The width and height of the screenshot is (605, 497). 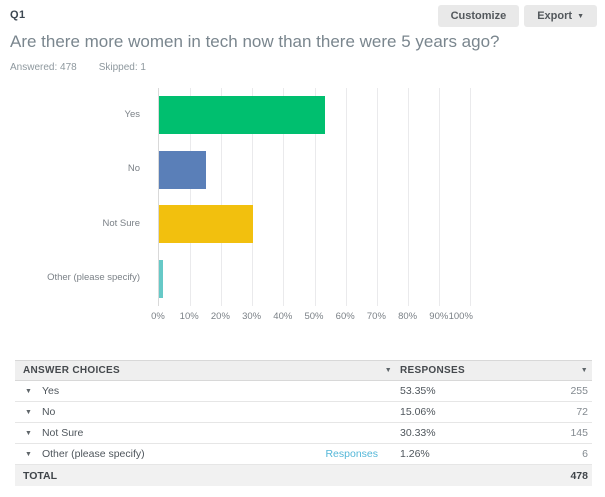 What do you see at coordinates (18, 15) in the screenshot?
I see `question-number: Q1` at bounding box center [18, 15].